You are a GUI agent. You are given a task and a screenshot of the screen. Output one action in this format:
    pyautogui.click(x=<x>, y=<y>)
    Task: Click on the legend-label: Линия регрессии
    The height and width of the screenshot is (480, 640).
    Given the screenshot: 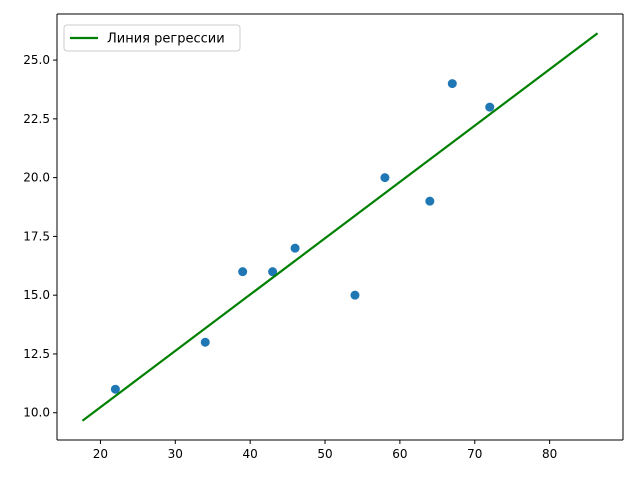 What is the action you would take?
    pyautogui.click(x=166, y=39)
    